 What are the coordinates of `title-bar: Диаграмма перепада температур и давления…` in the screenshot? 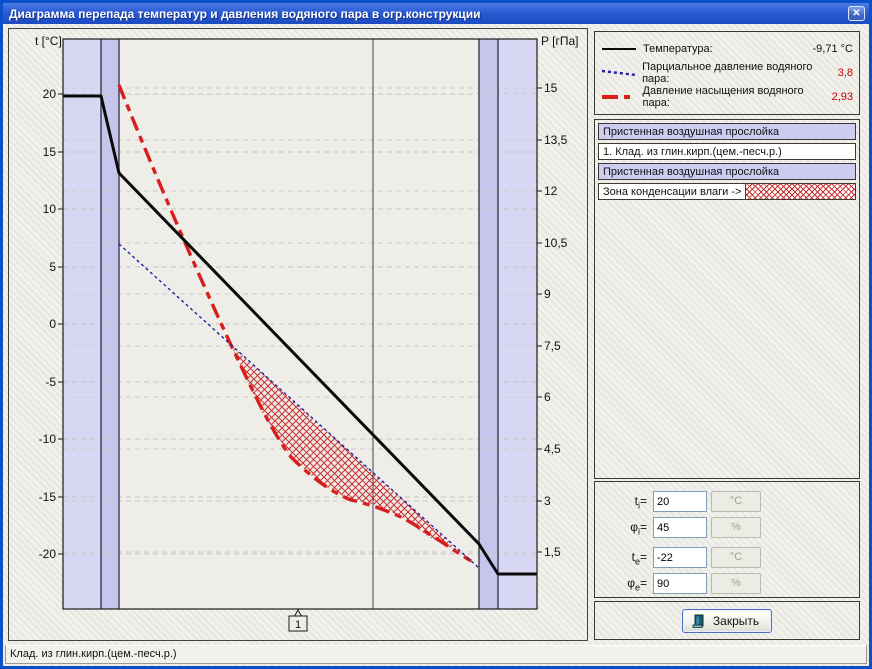 It's located at (436, 13).